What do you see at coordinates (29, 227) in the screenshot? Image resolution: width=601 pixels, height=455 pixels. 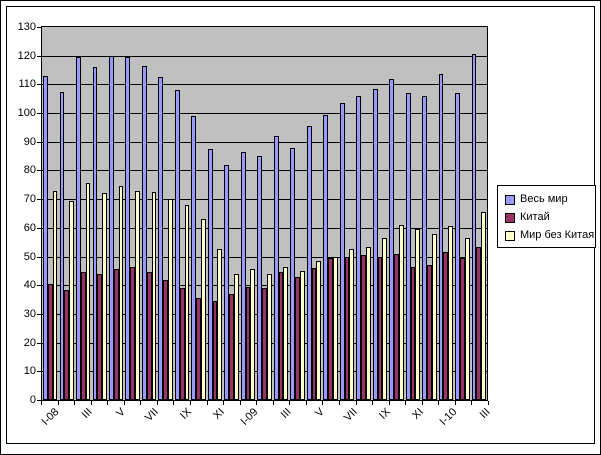 I see `y-axis-label: 60` at bounding box center [29, 227].